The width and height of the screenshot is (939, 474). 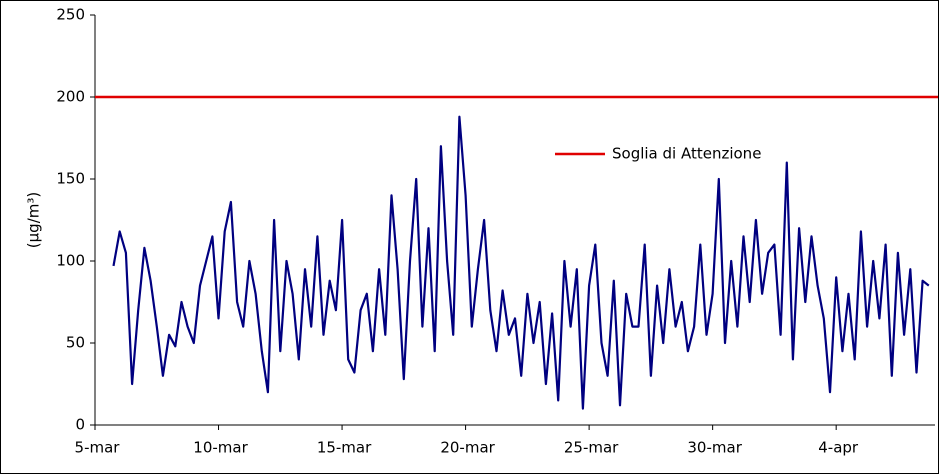 I want to click on y-tick-label: 200, so click(x=70, y=97).